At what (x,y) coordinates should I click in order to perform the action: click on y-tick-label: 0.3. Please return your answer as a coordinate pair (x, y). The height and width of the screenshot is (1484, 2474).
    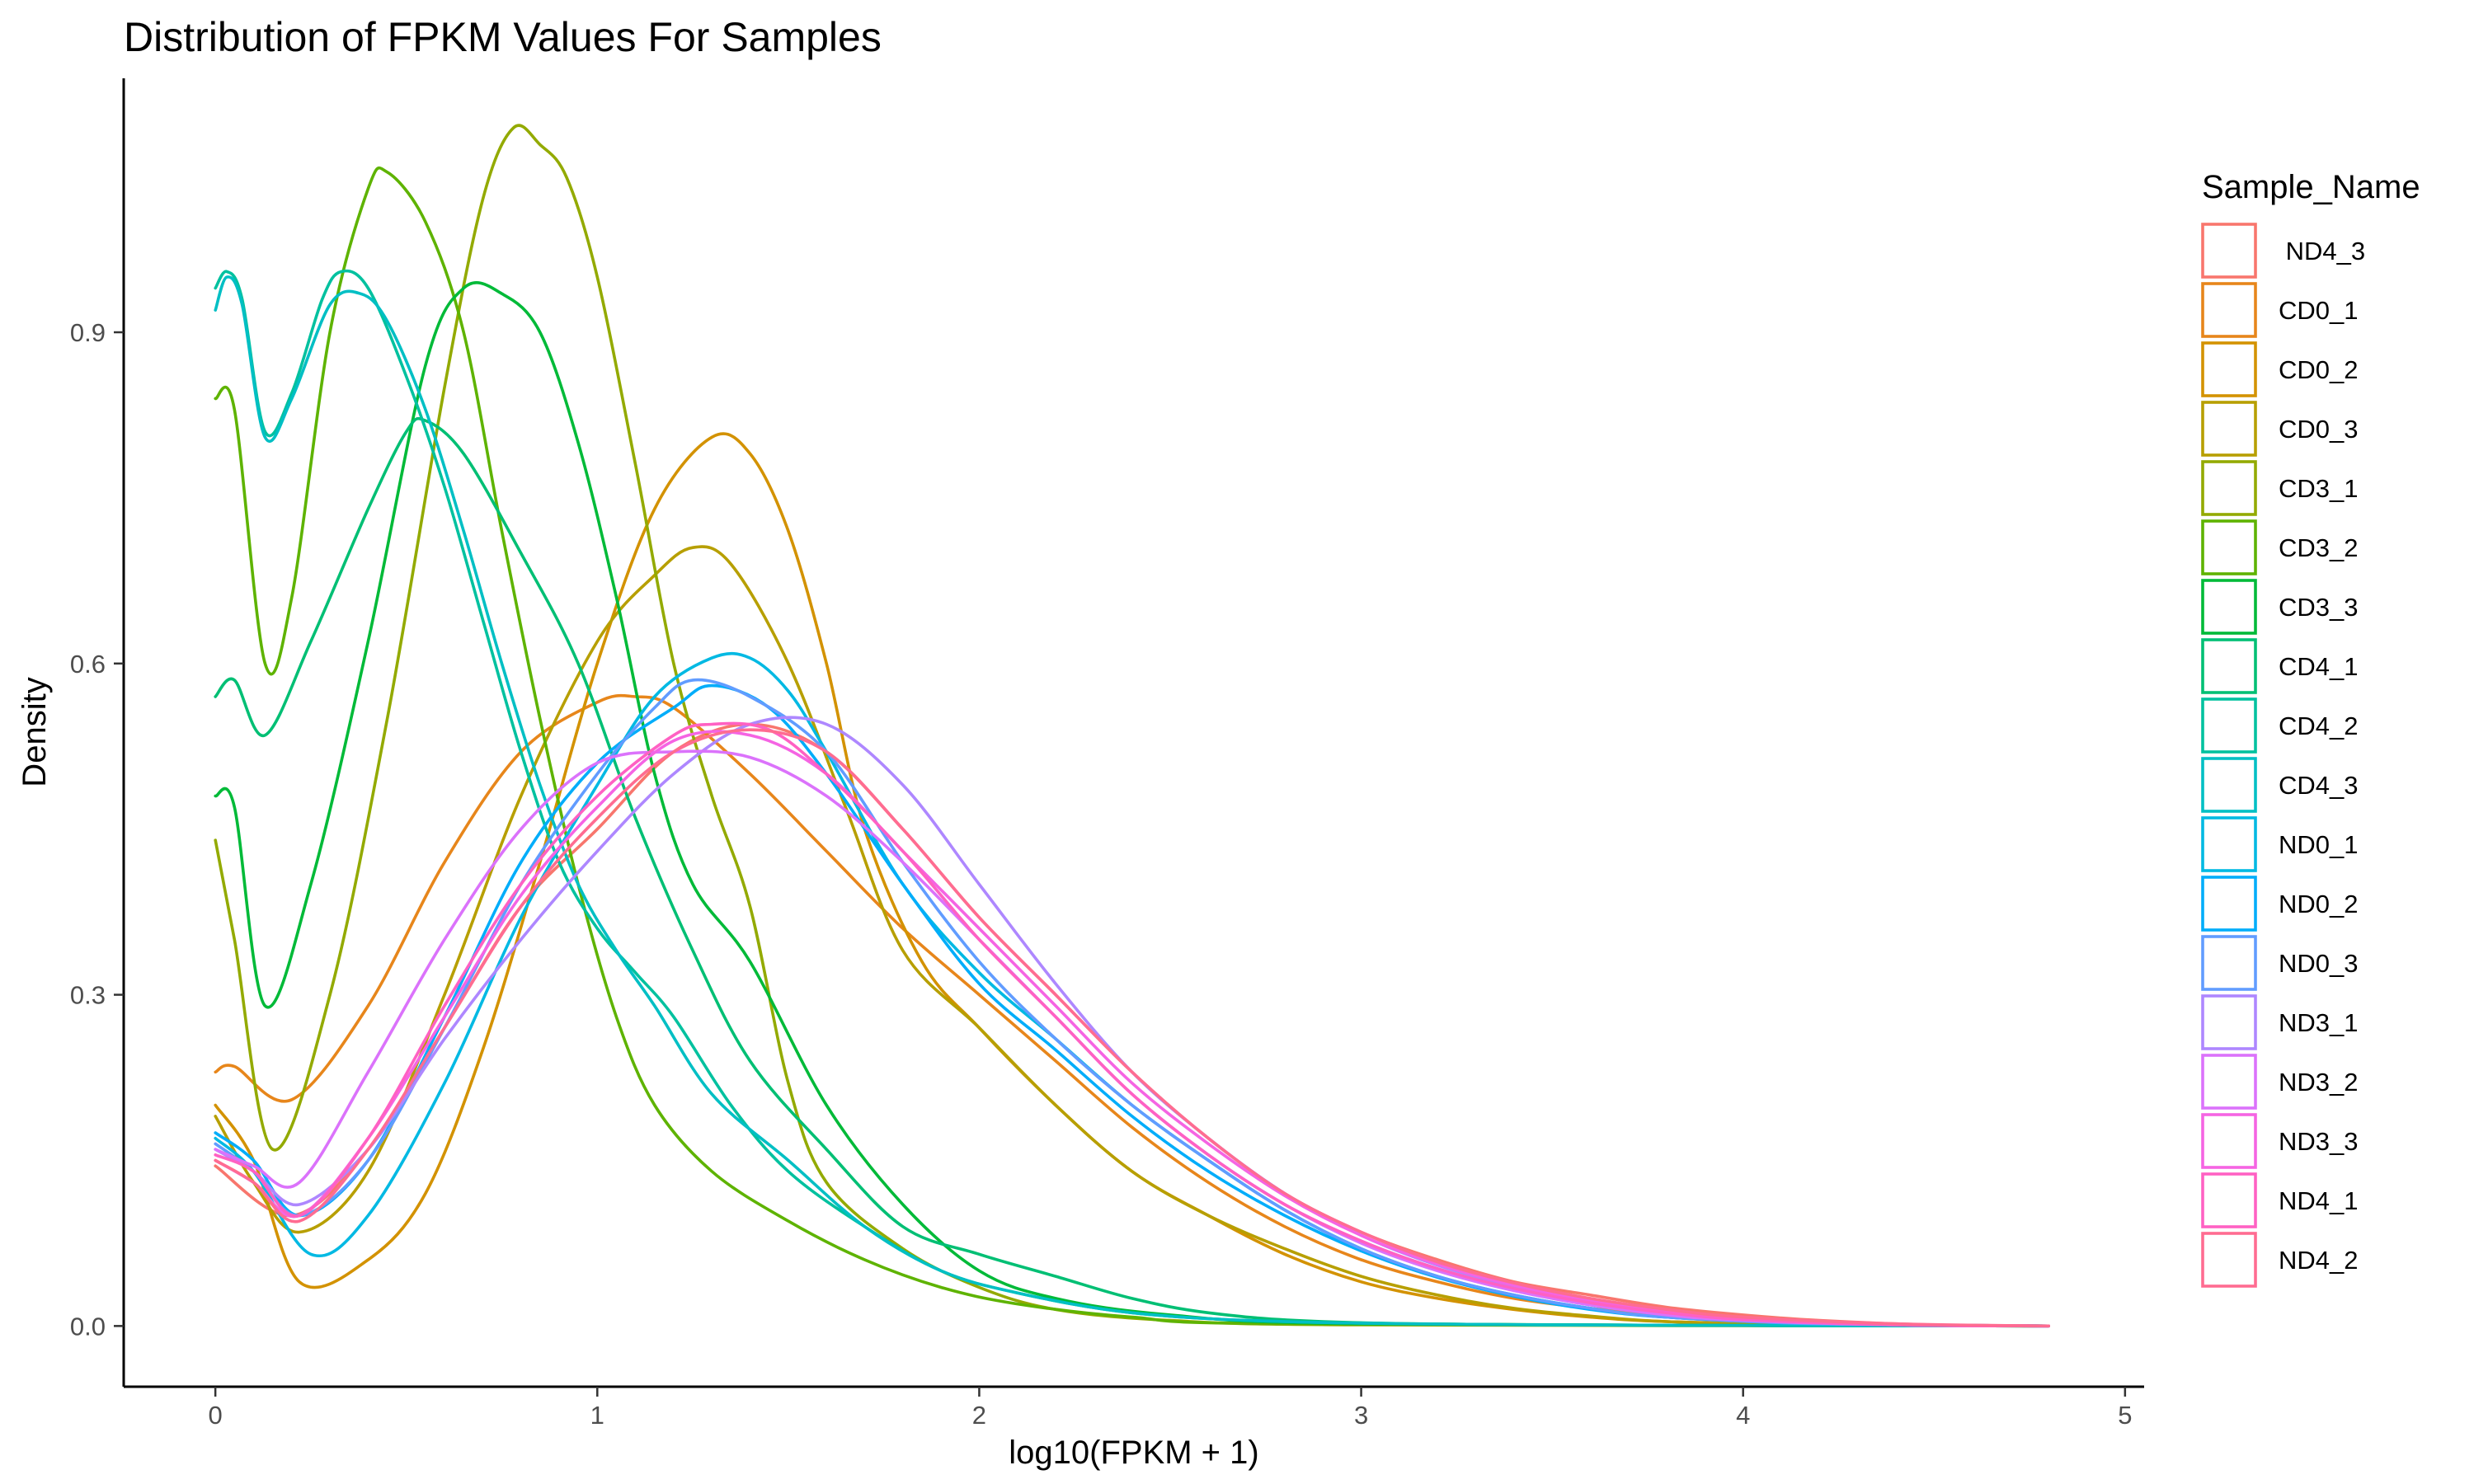
    Looking at the image, I should click on (88, 996).